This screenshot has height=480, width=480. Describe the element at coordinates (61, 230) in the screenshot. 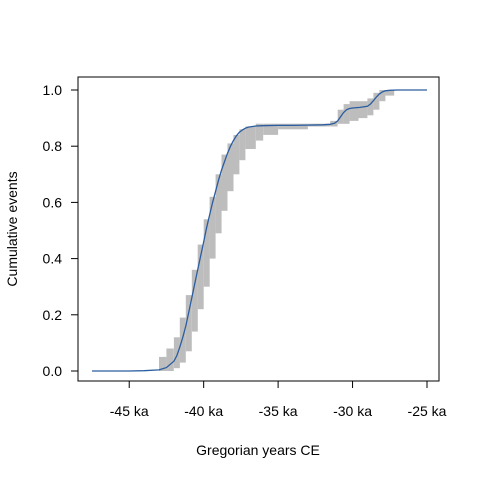

I see `y-axis: 0.0 0.2 0.4 0.6 0.8 1.0` at that location.